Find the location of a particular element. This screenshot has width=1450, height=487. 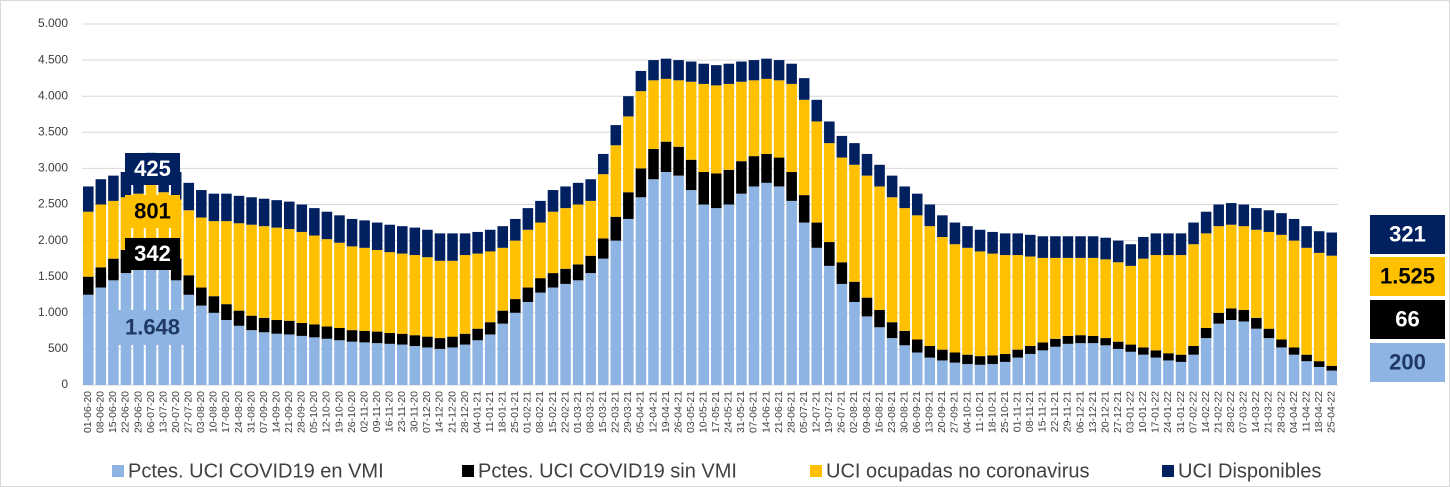

x-tick-label: 31-01-22 is located at coordinates (1181, 412).